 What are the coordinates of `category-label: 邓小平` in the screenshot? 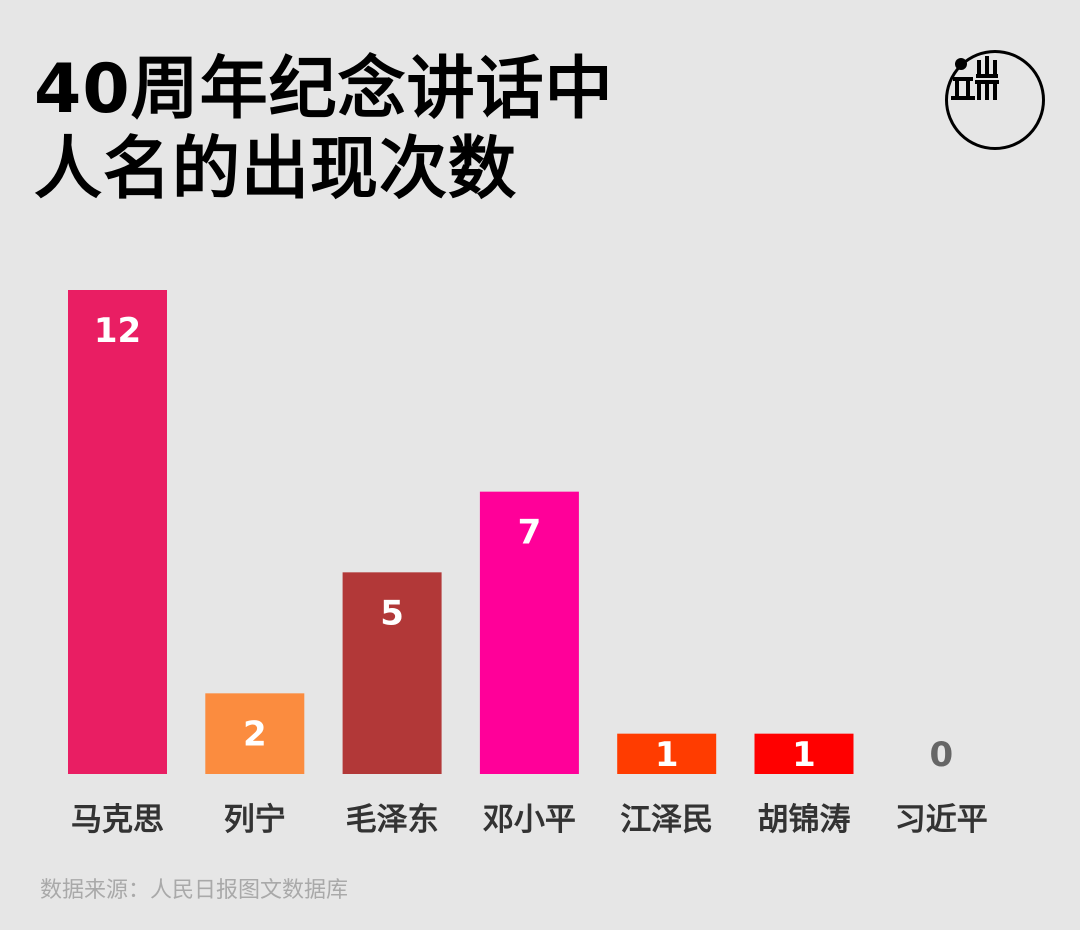 It's located at (529, 820).